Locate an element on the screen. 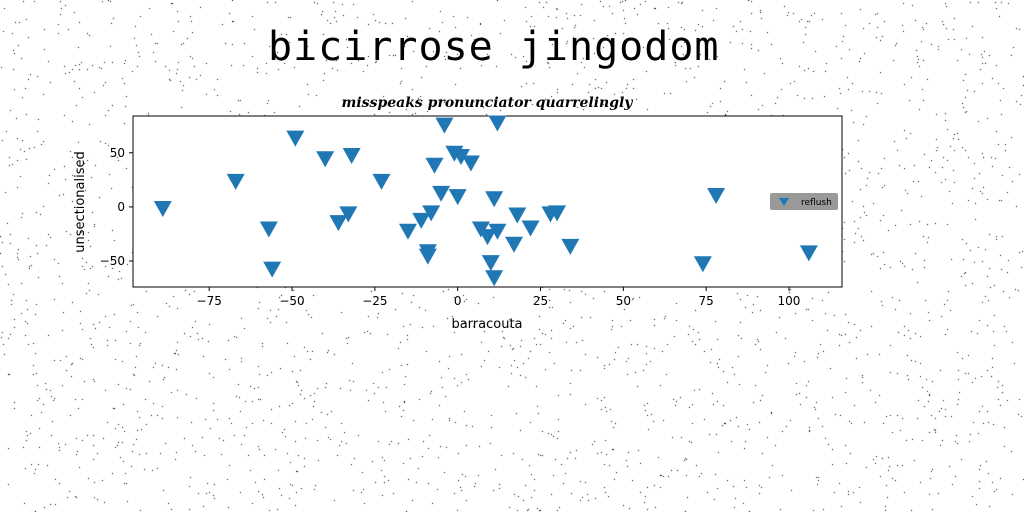 This screenshot has height=512, width=1024. y-axis-ticks: −50 0 50 is located at coordinates (116, 207).